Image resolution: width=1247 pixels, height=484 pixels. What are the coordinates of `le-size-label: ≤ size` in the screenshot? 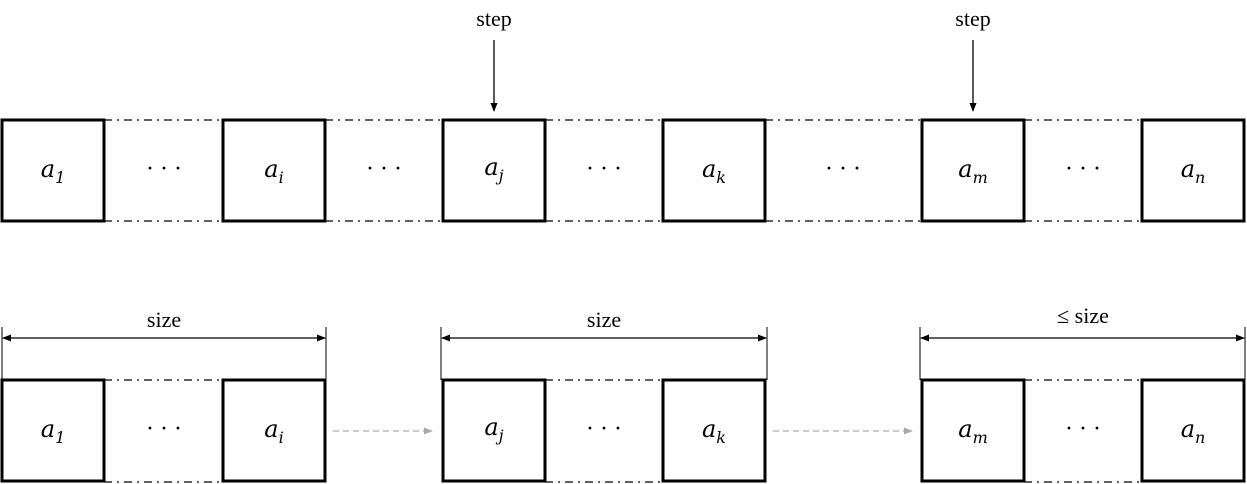 It's located at (1083, 315).